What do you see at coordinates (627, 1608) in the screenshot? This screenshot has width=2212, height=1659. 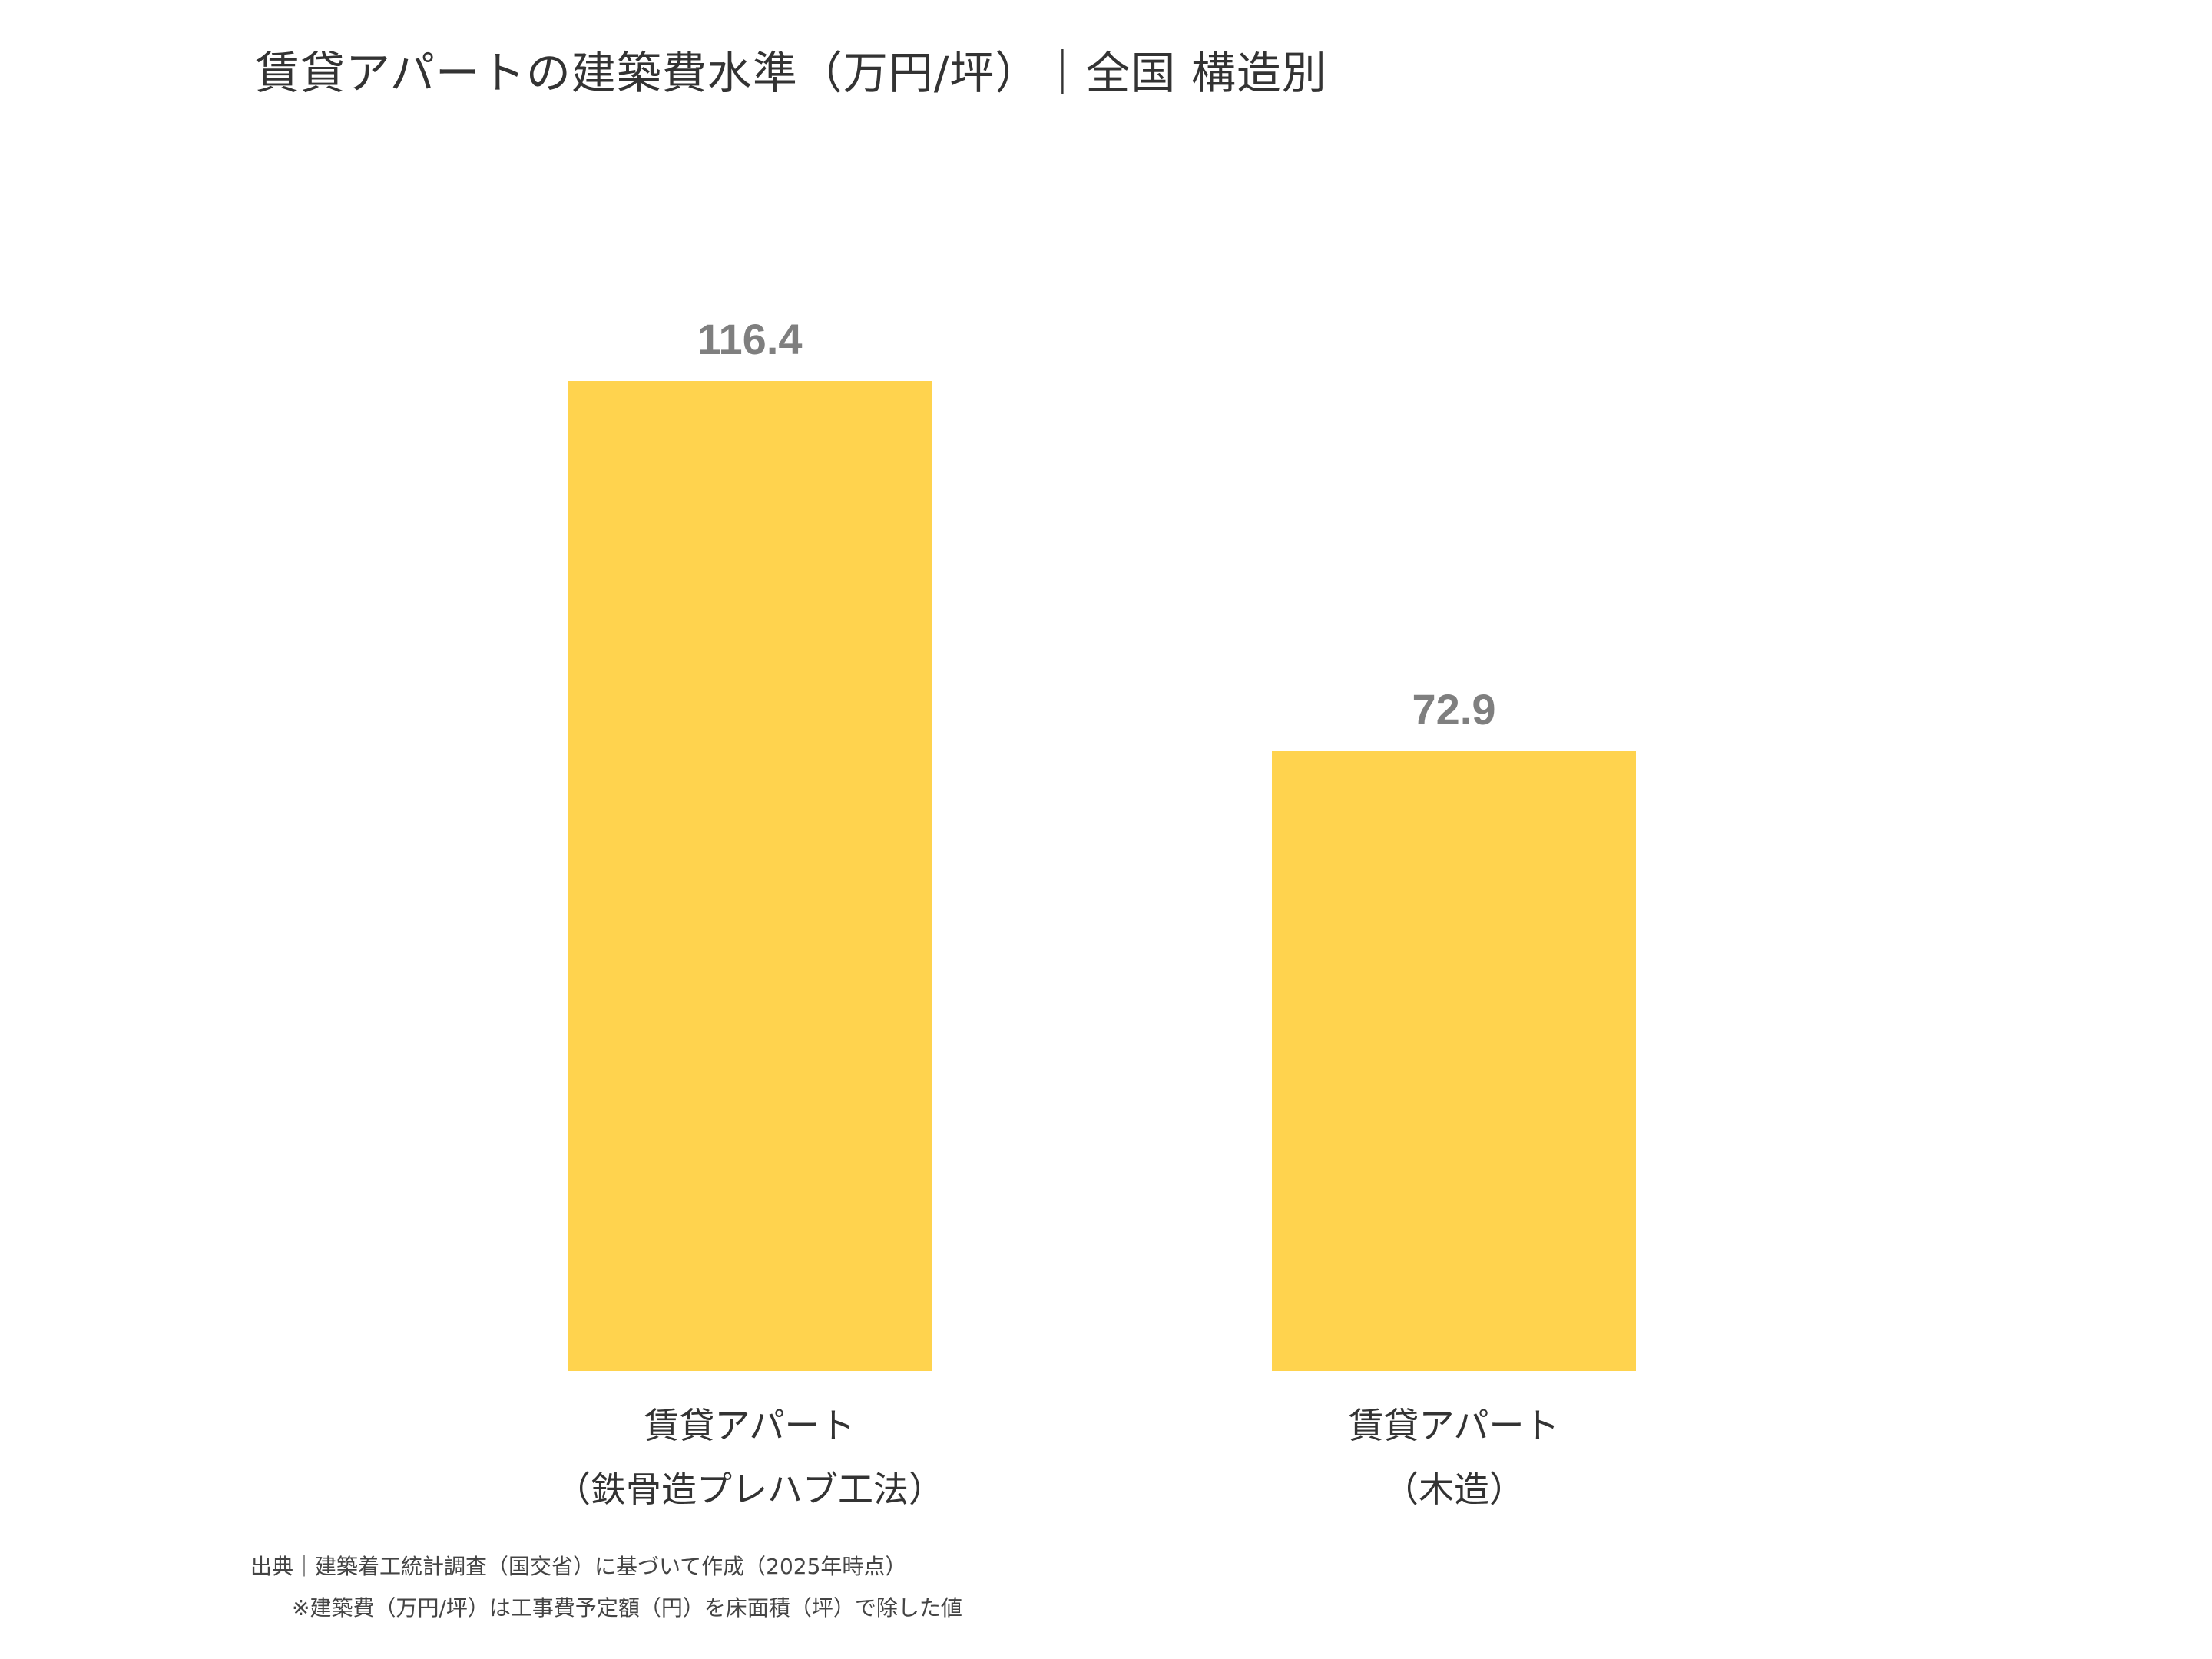 I see `definition-footnote: ※建築費（万円/坪）は工事費予定額（円）を床面積（坪）で除した値` at bounding box center [627, 1608].